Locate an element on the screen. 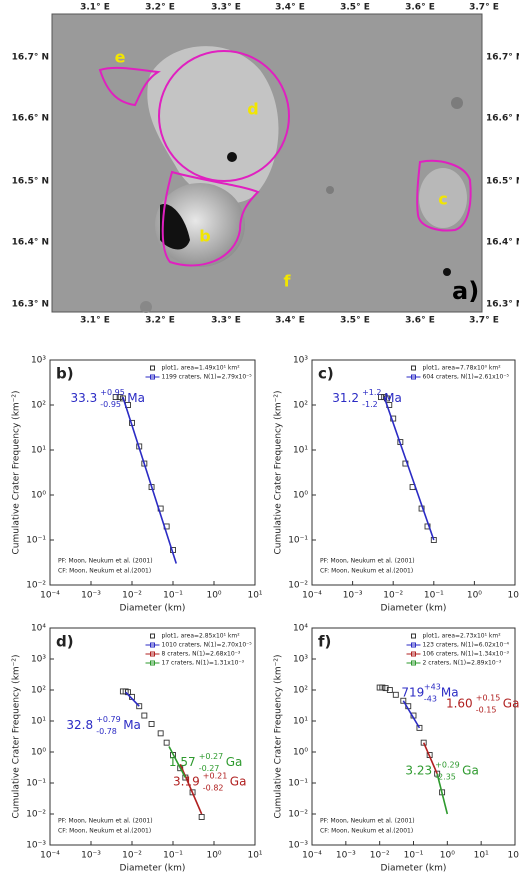  x-tick-label: 10⁻³ is located at coordinates (346, 856).